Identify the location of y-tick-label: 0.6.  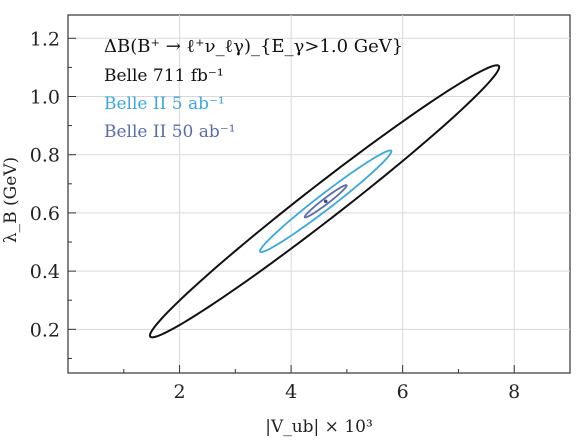
(45, 214).